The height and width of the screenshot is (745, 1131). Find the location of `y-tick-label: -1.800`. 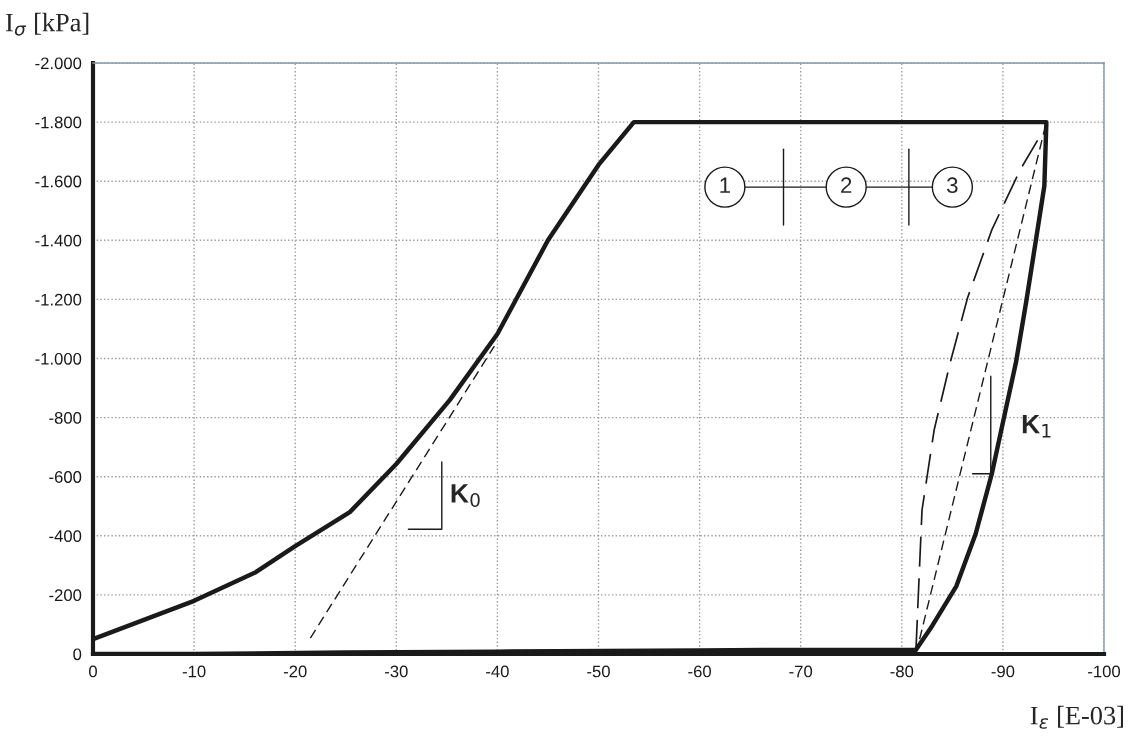

y-tick-label: -1.800 is located at coordinates (58, 122).